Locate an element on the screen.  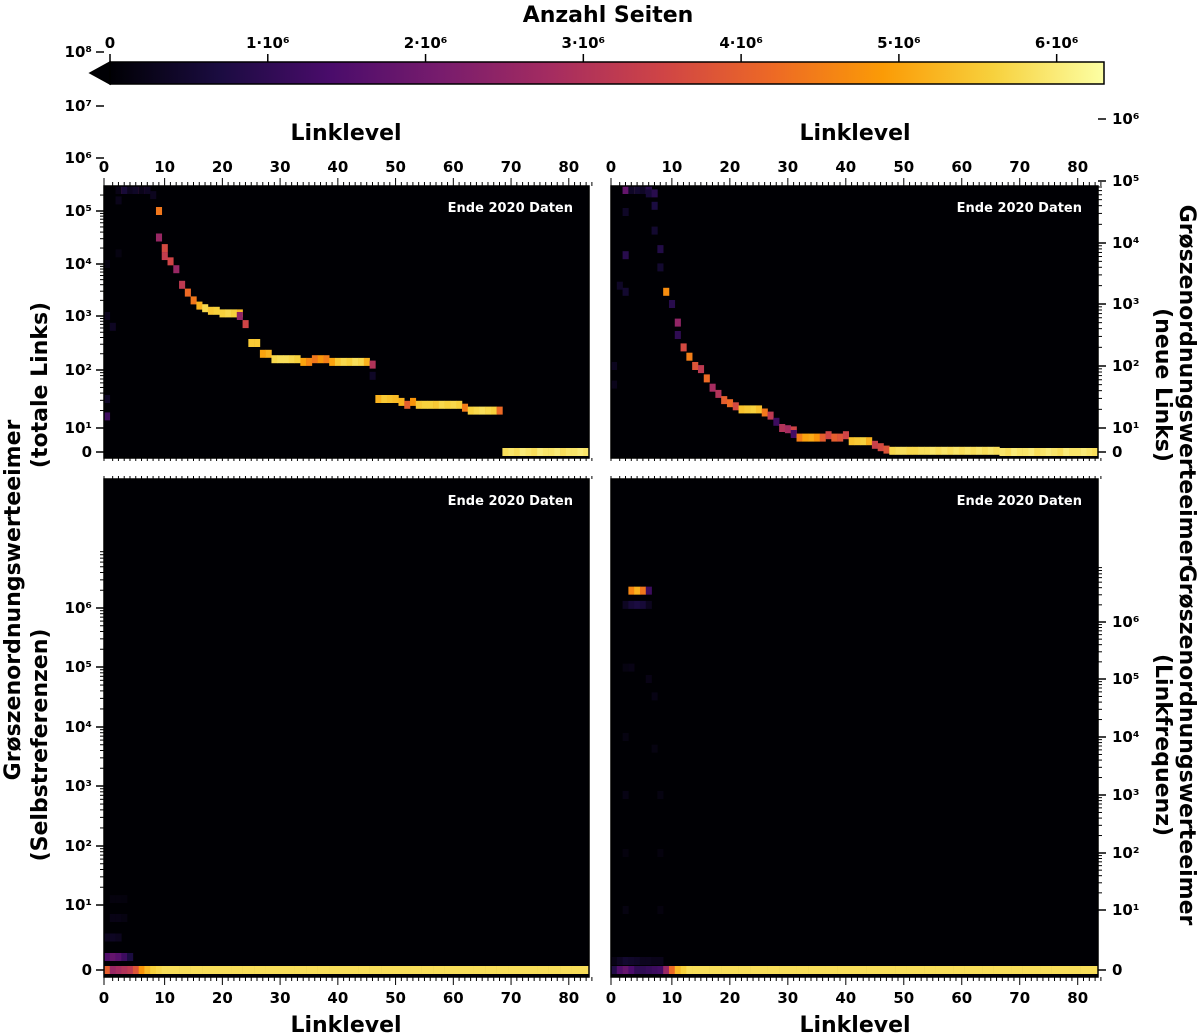
colorbar-title: Anzahl Seiten is located at coordinates (608, 15).